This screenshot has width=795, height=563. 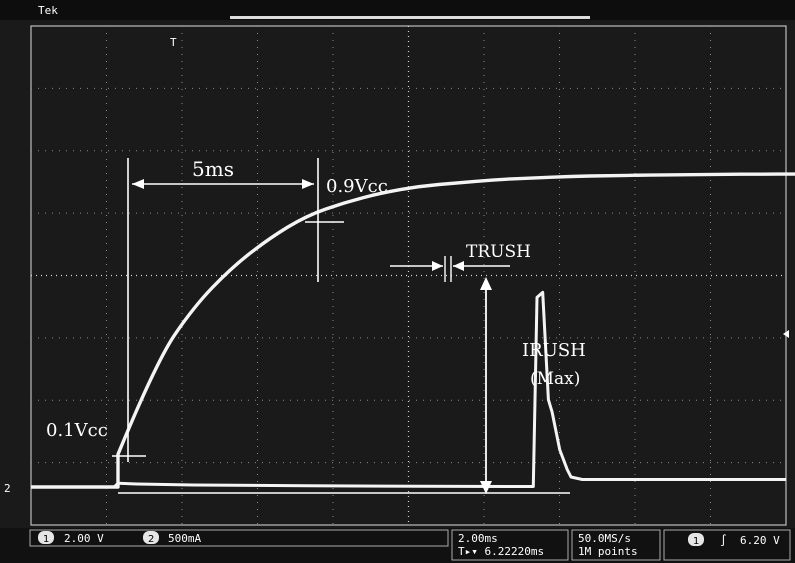 What do you see at coordinates (498, 252) in the screenshot?
I see `t-rush-label: TRUSH` at bounding box center [498, 252].